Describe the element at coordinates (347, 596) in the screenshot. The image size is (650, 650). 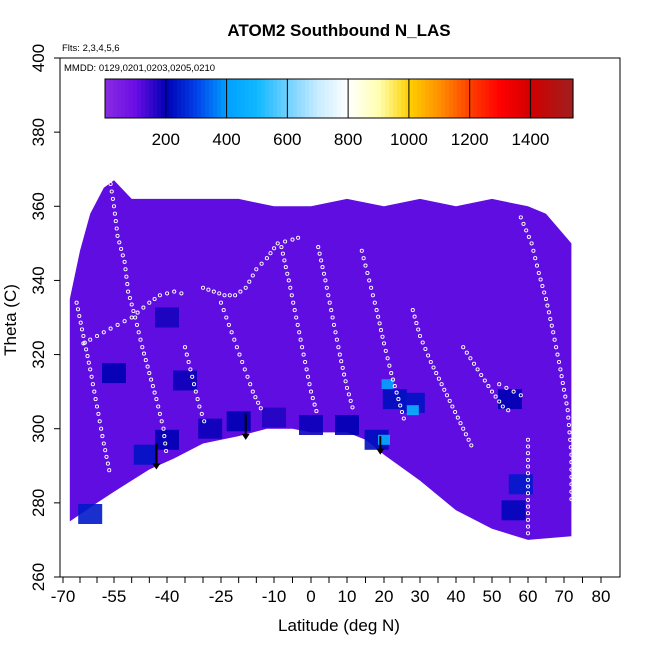
I see `x-tick-label: 10` at that location.